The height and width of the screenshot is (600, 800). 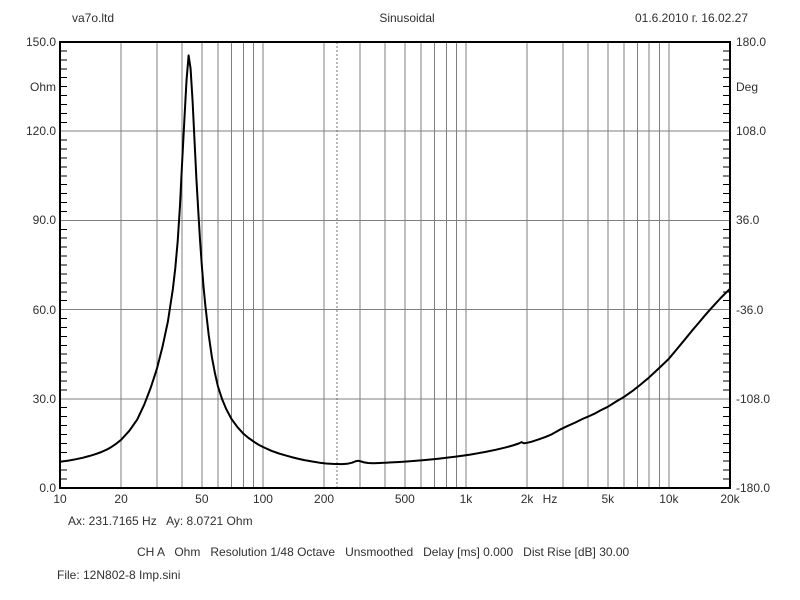 What do you see at coordinates (119, 575) in the screenshot?
I see `file-name-line: File: 12N802-8 Imp.sini` at bounding box center [119, 575].